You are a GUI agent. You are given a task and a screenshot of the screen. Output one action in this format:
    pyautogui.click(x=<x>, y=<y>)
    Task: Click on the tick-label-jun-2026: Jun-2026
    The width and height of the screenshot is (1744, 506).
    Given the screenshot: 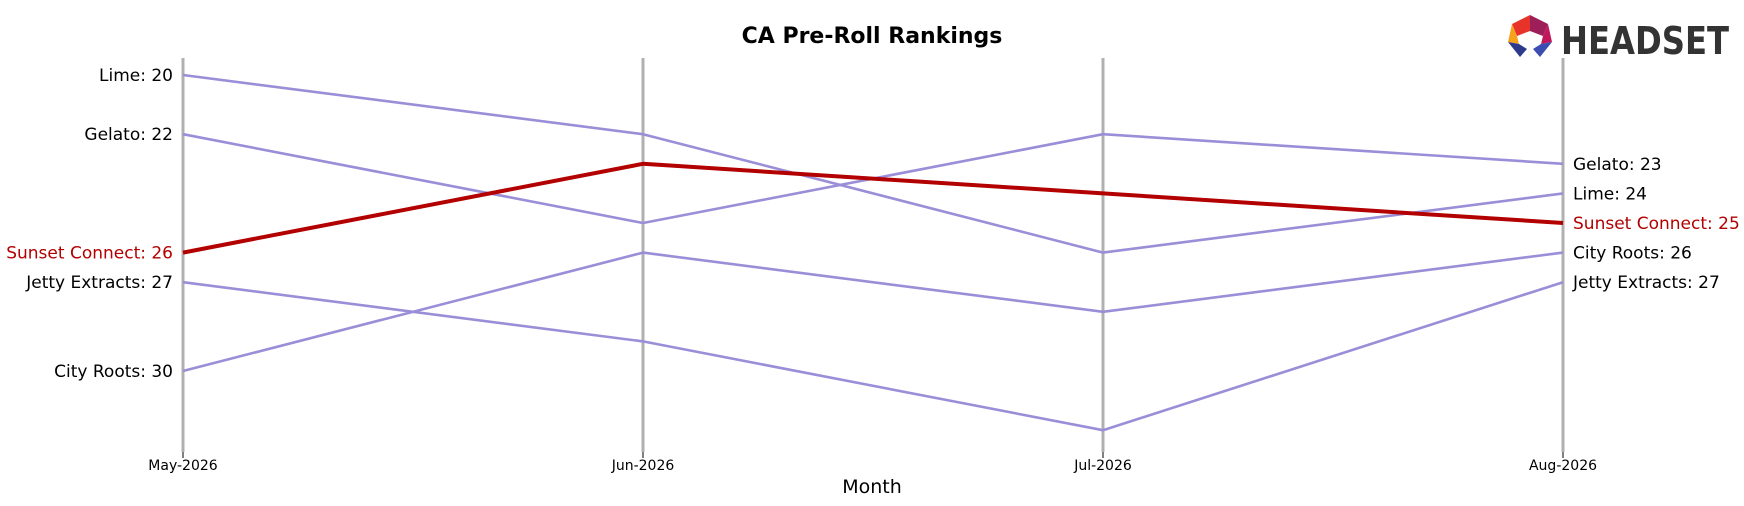 What is the action you would take?
    pyautogui.click(x=643, y=466)
    